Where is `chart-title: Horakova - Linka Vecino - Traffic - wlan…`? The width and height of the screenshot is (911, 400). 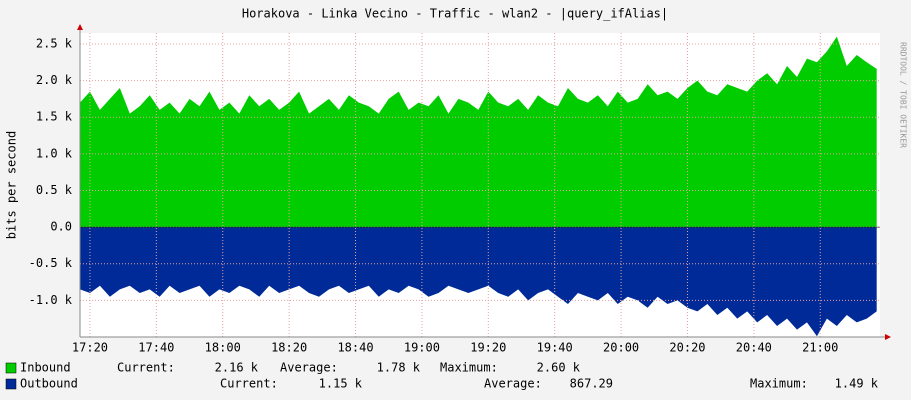 chart-title: Horakova - Linka Vecino - Traffic - wlan… is located at coordinates (455, 14).